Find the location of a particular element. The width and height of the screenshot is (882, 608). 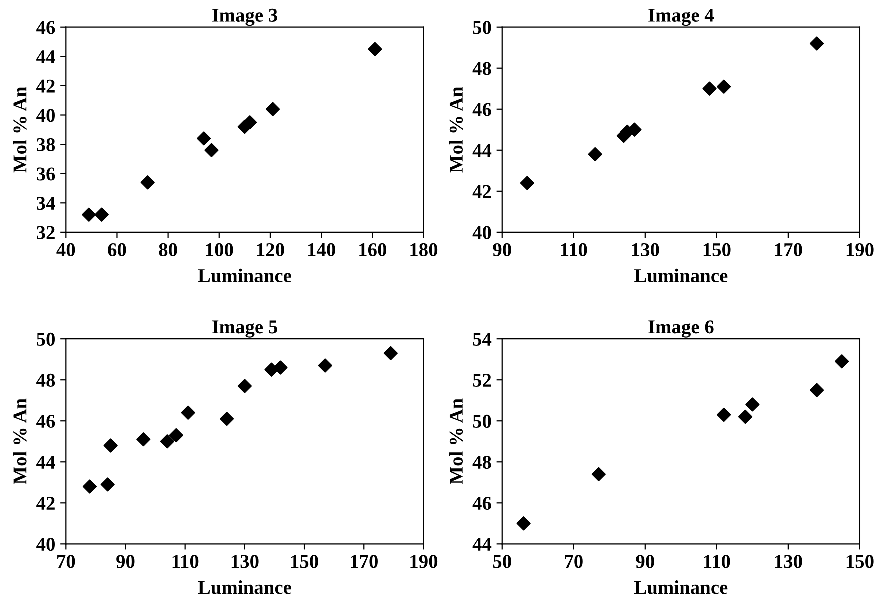

x-tick-label: 120 is located at coordinates (270, 250).